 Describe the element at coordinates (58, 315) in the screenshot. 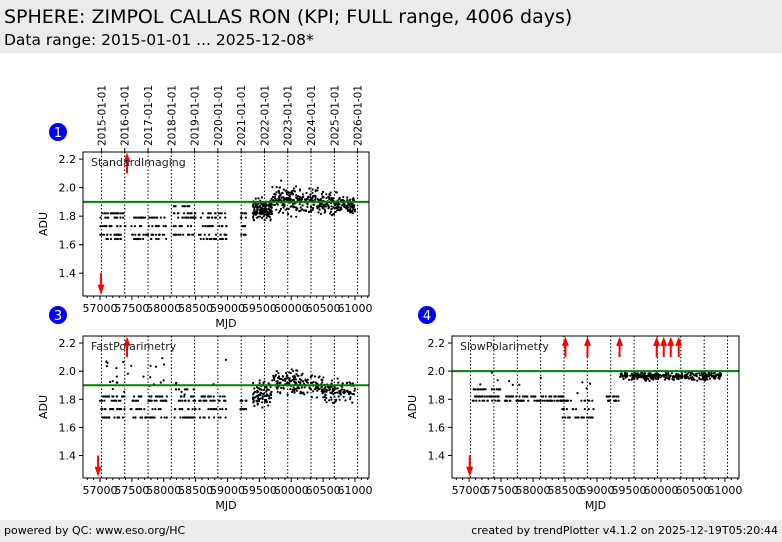

I see `panel-badge` at that location.